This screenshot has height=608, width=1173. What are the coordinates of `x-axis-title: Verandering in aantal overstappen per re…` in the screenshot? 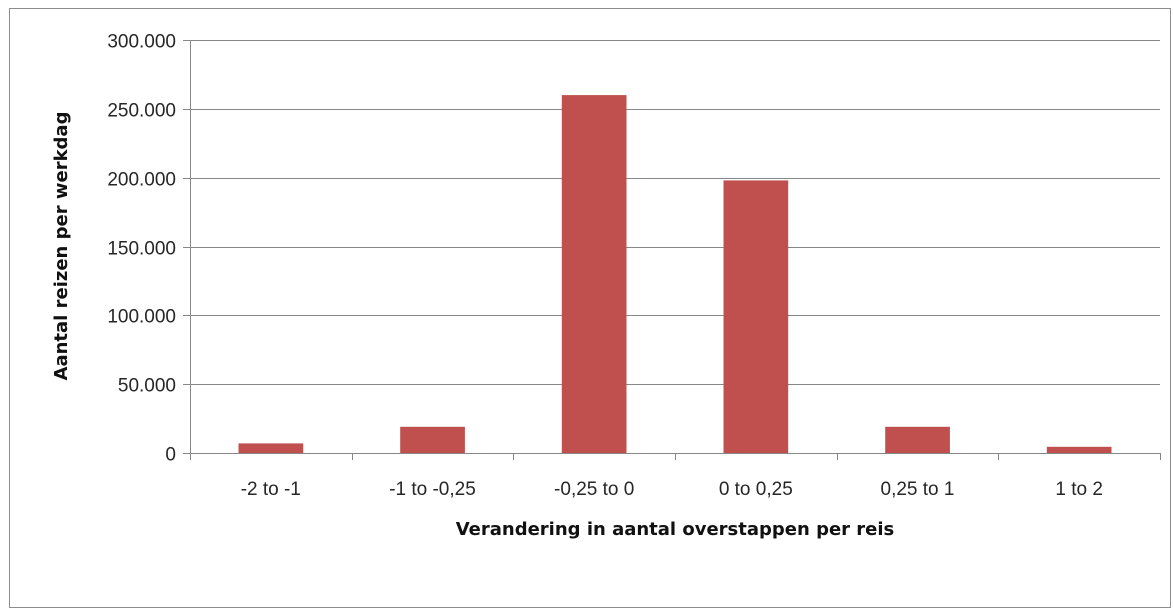 It's located at (675, 529).